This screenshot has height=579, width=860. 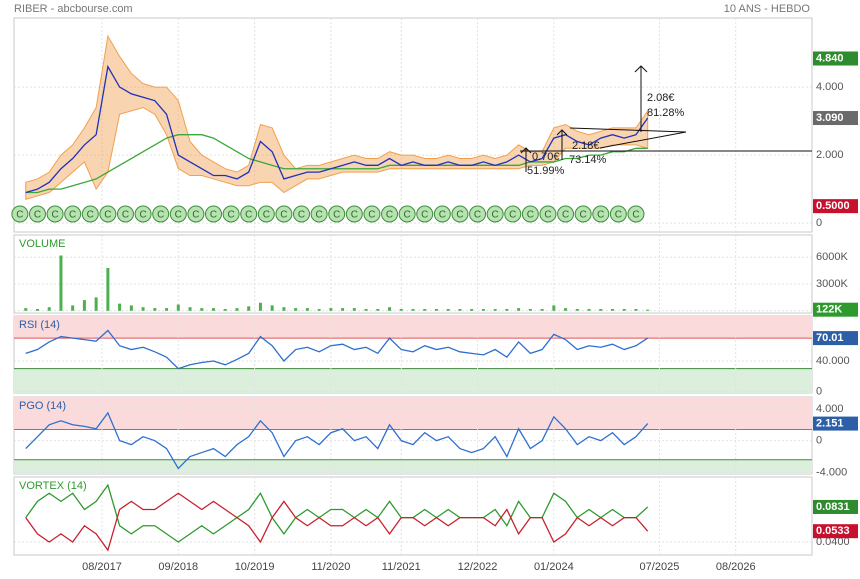 I want to click on x-tick-label: 08/2026, so click(x=736, y=567).